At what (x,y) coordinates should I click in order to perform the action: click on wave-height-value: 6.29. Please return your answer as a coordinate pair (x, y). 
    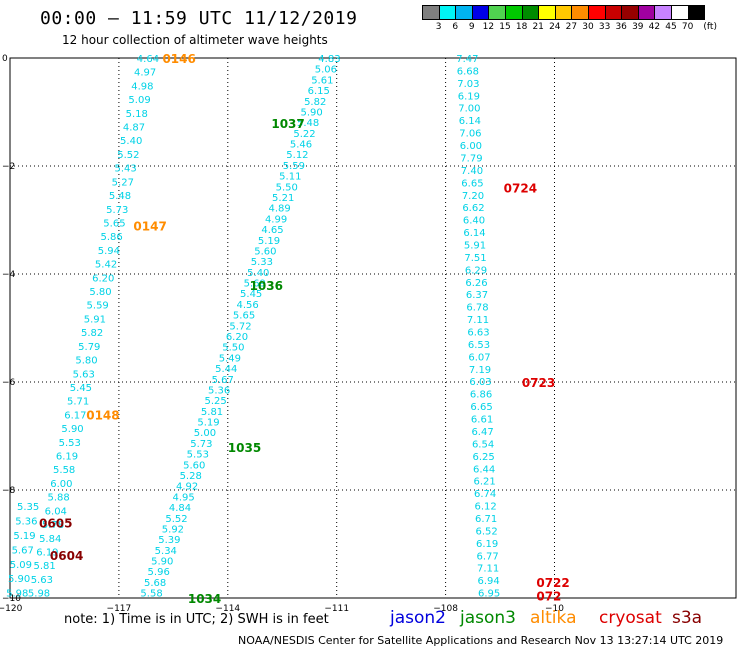
    Looking at the image, I should click on (476, 270).